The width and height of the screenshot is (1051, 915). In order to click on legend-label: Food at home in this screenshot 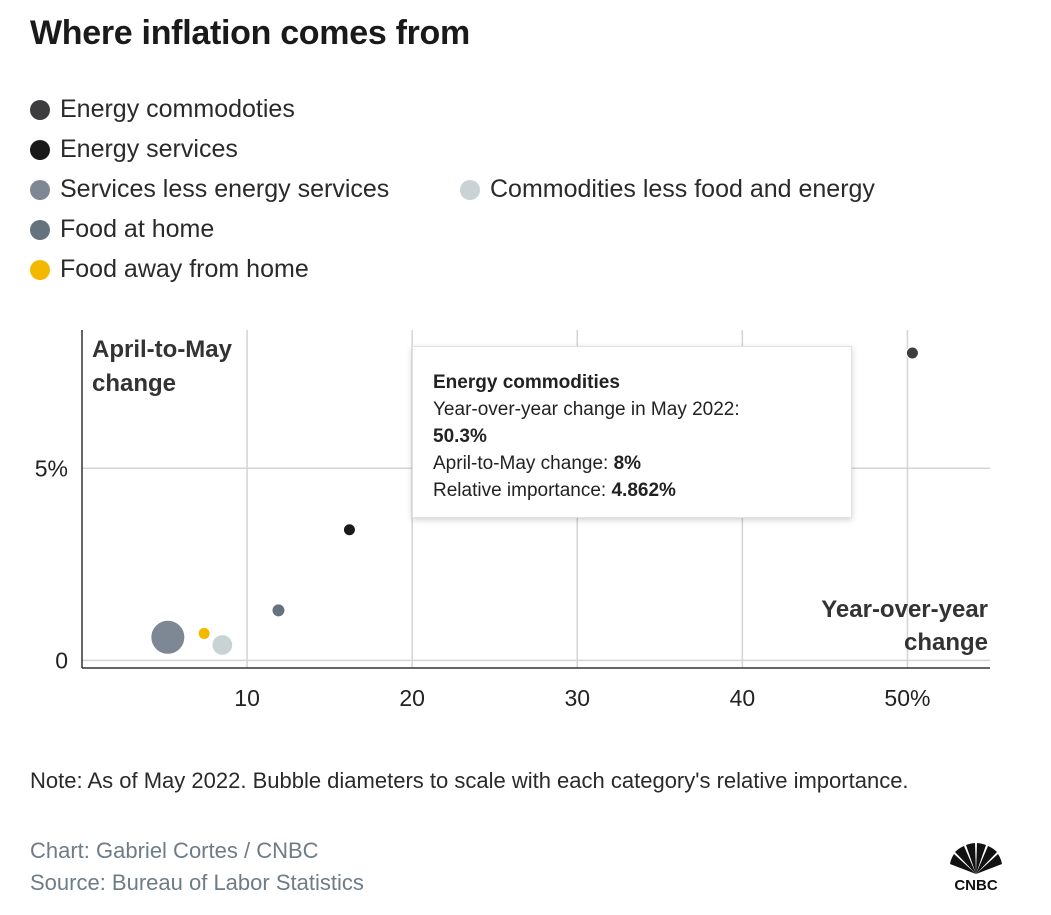, I will do `click(137, 229)`.